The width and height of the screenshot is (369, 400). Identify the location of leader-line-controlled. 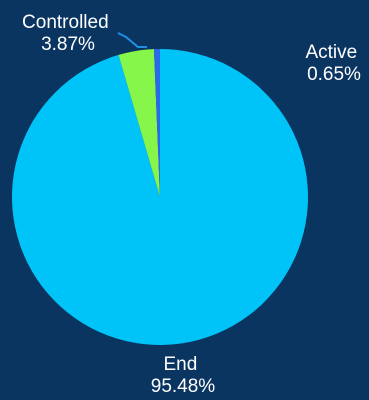
(132, 40).